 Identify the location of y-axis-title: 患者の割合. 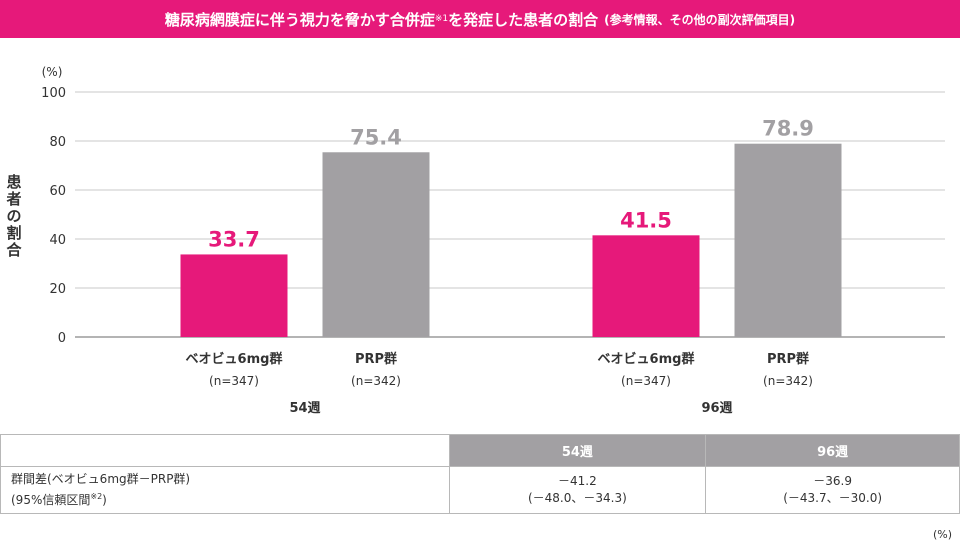
(14, 216).